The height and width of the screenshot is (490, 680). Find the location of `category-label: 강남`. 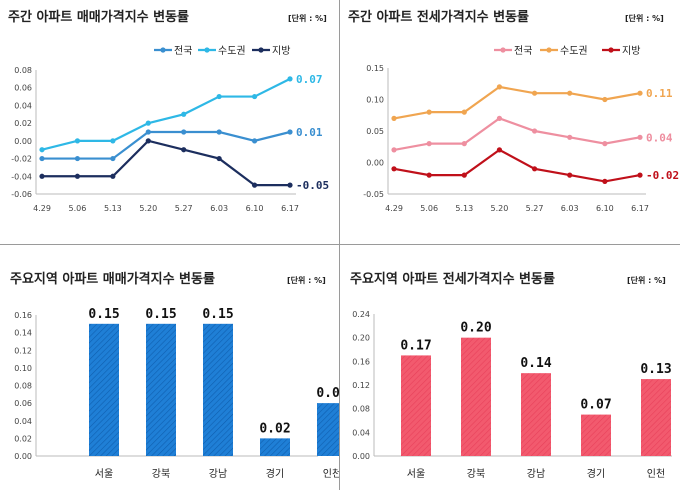

category-label: 강남 is located at coordinates (536, 474).